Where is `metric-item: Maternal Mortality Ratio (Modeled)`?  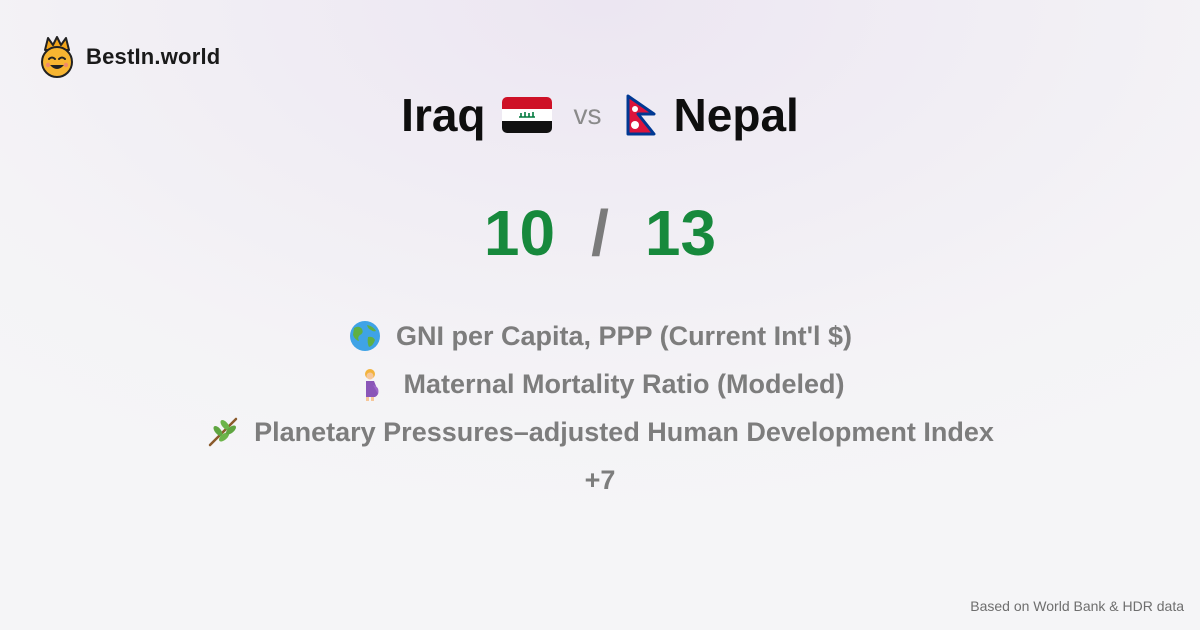 metric-item: Maternal Mortality Ratio (Modeled) is located at coordinates (600, 384).